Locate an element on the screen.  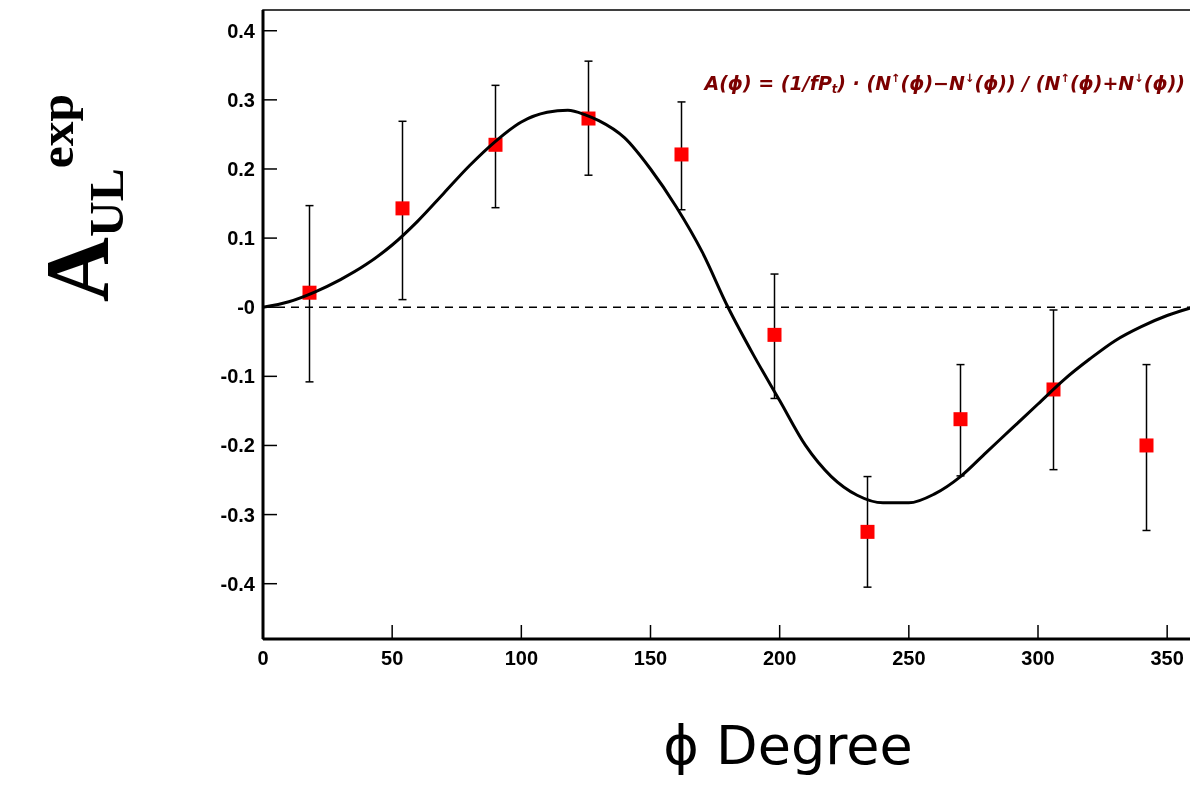
x-tick-label: 250 is located at coordinates (909, 658).